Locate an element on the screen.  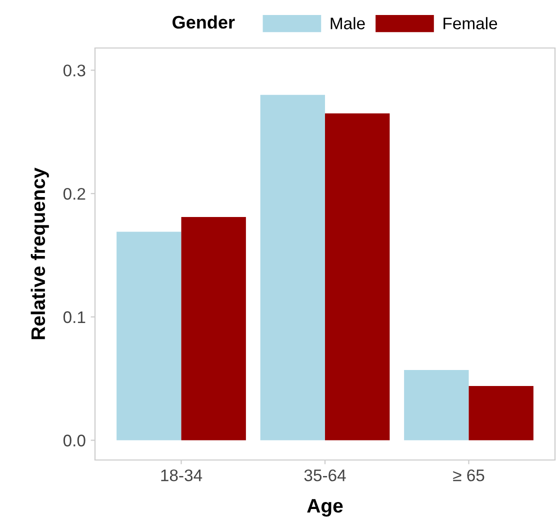
legend-label: Female is located at coordinates (471, 23).